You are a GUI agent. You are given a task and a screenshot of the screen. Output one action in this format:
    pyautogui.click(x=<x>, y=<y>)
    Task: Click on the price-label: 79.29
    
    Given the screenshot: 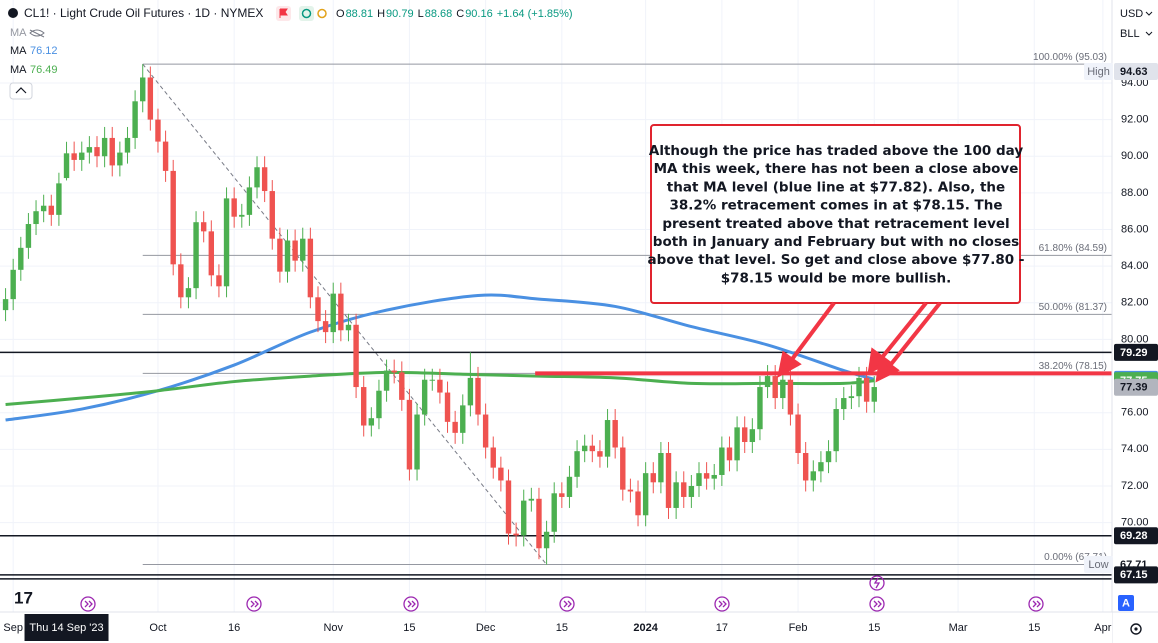 What is the action you would take?
    pyautogui.click(x=1134, y=353)
    